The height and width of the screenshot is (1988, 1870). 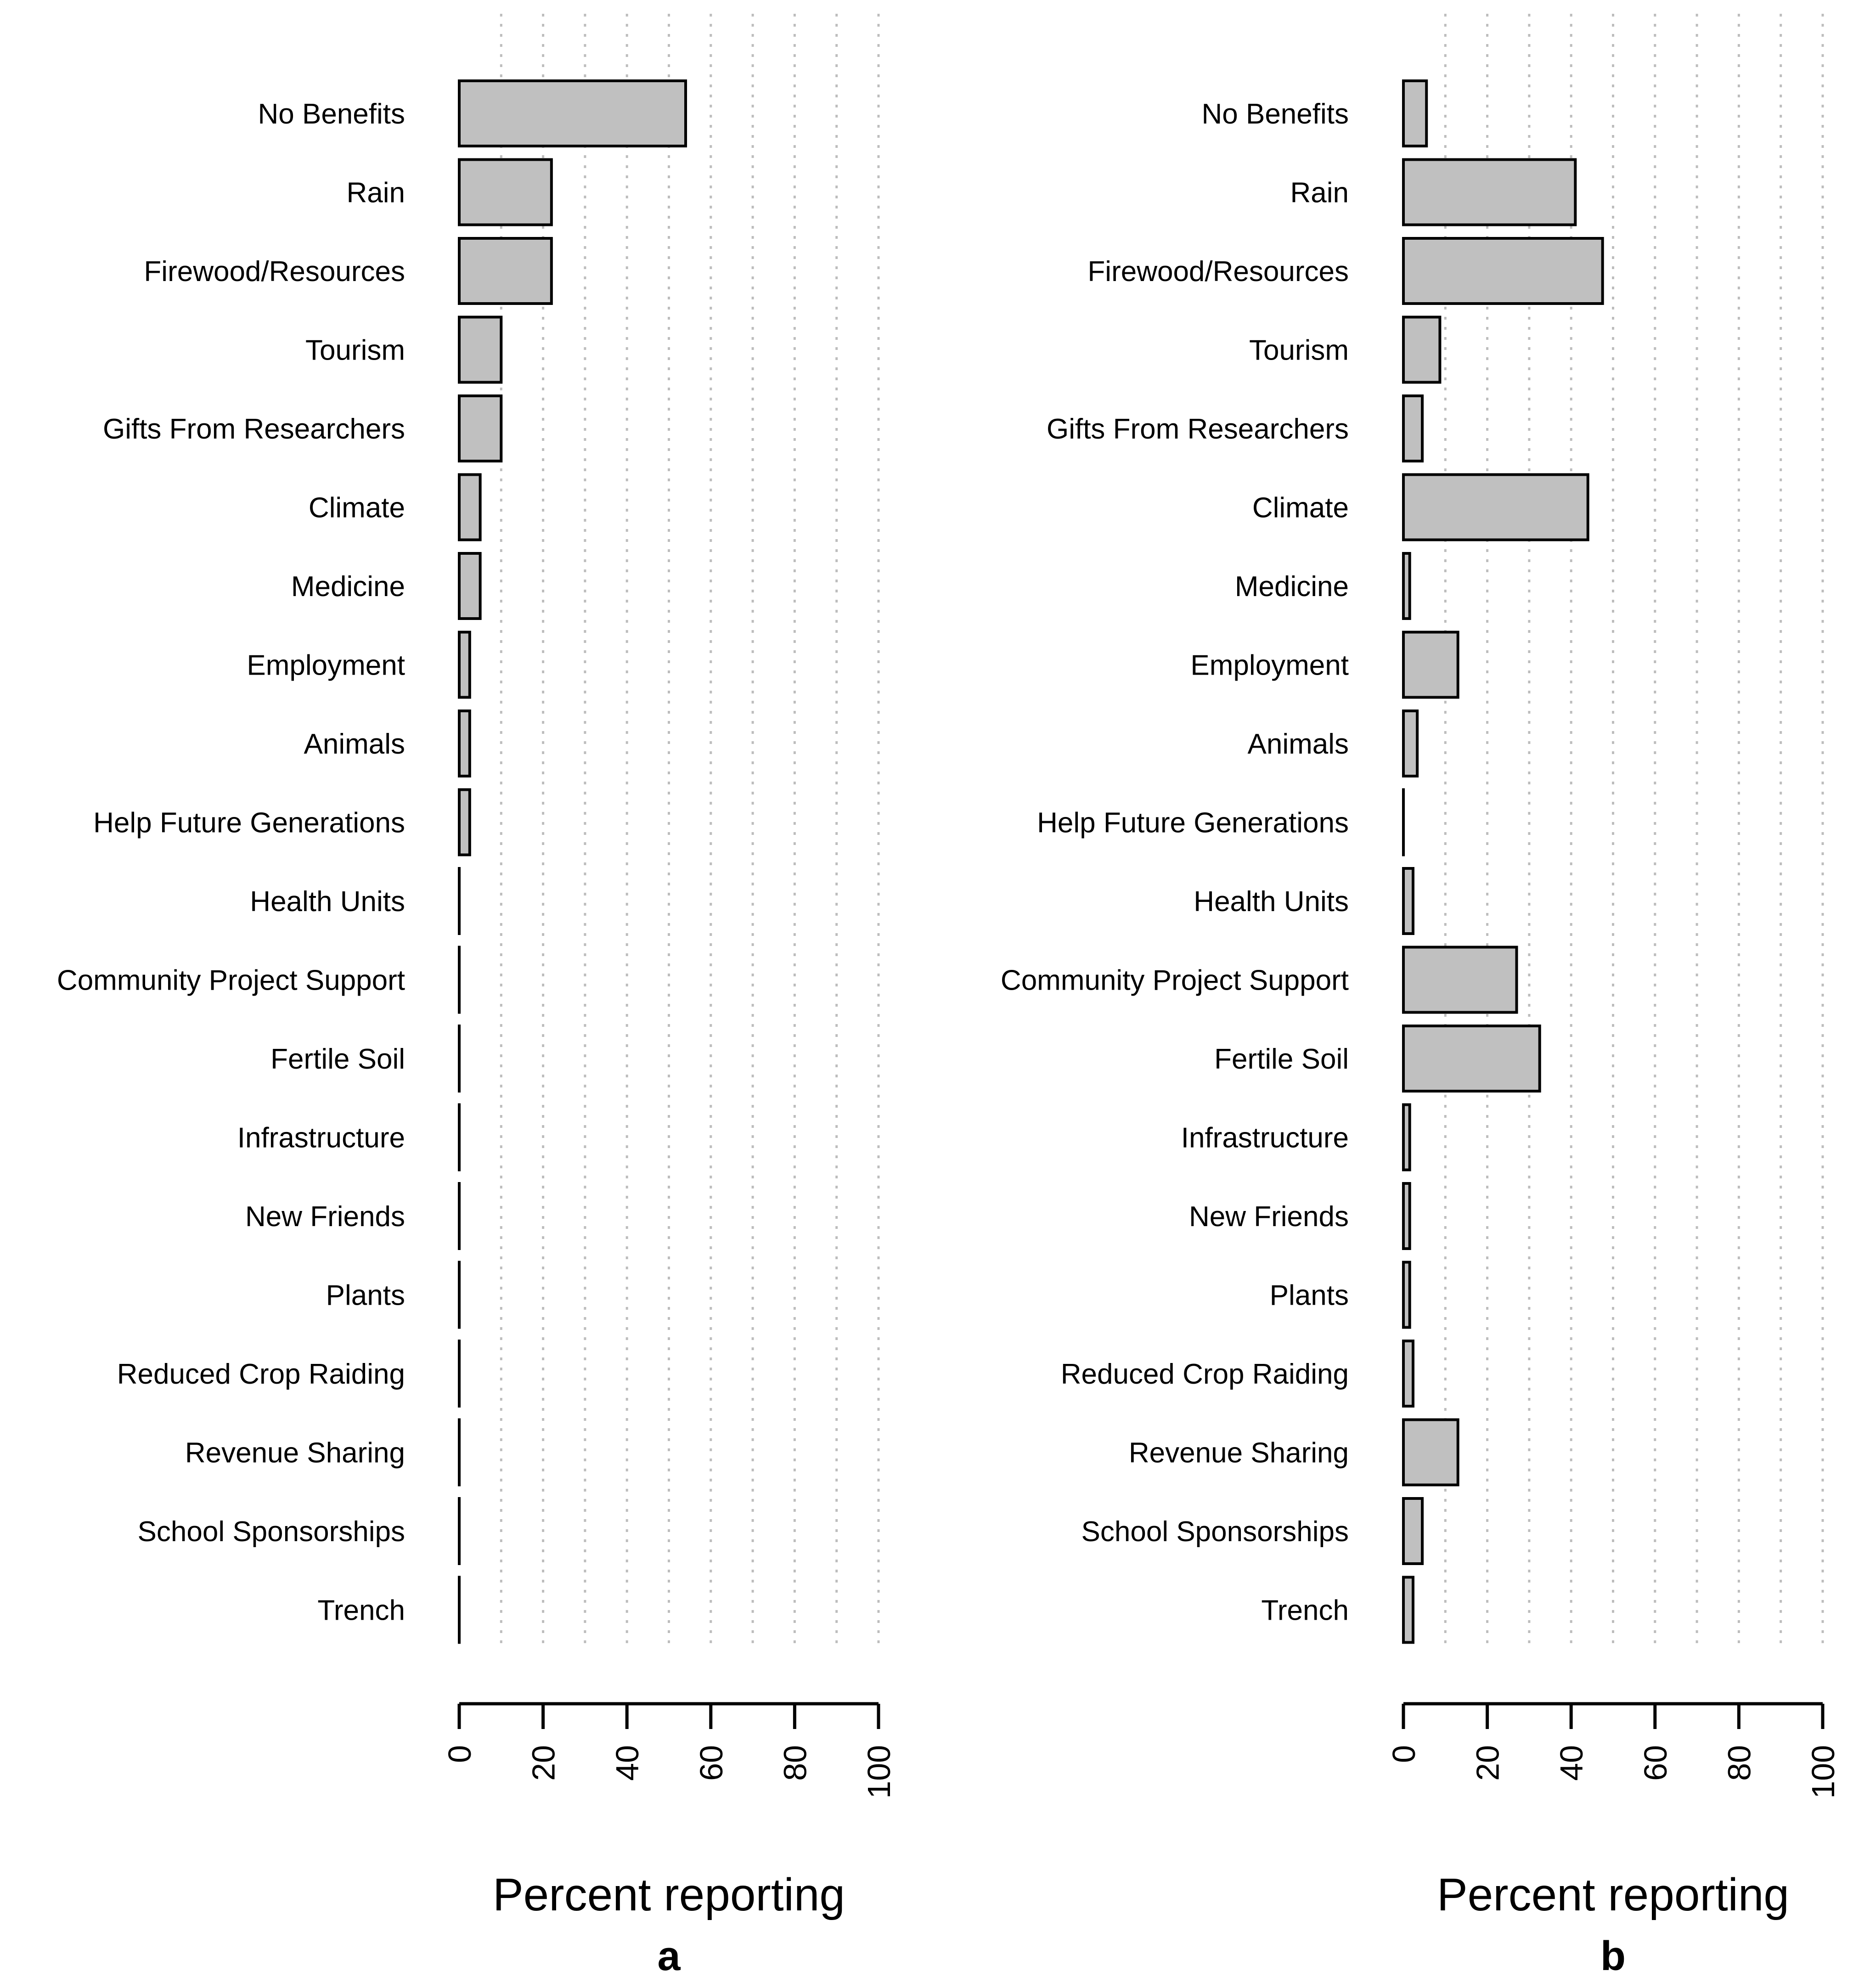 What do you see at coordinates (669, 1956) in the screenshot?
I see `panel-label: a` at bounding box center [669, 1956].